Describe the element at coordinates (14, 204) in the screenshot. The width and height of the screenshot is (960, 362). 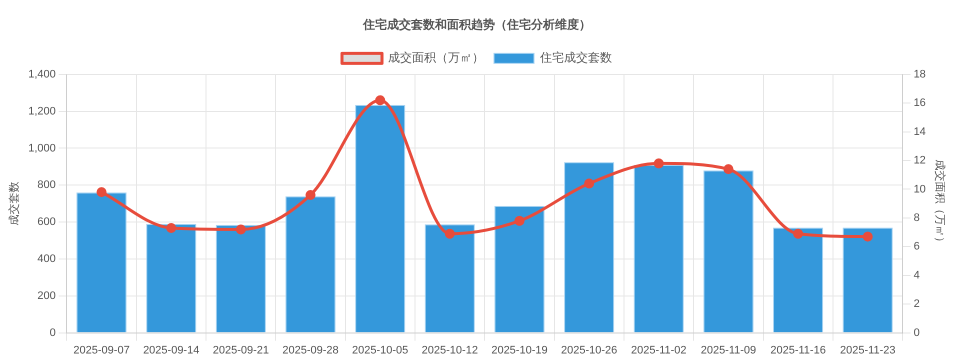
I see `y-axis-title: 成交套数` at that location.